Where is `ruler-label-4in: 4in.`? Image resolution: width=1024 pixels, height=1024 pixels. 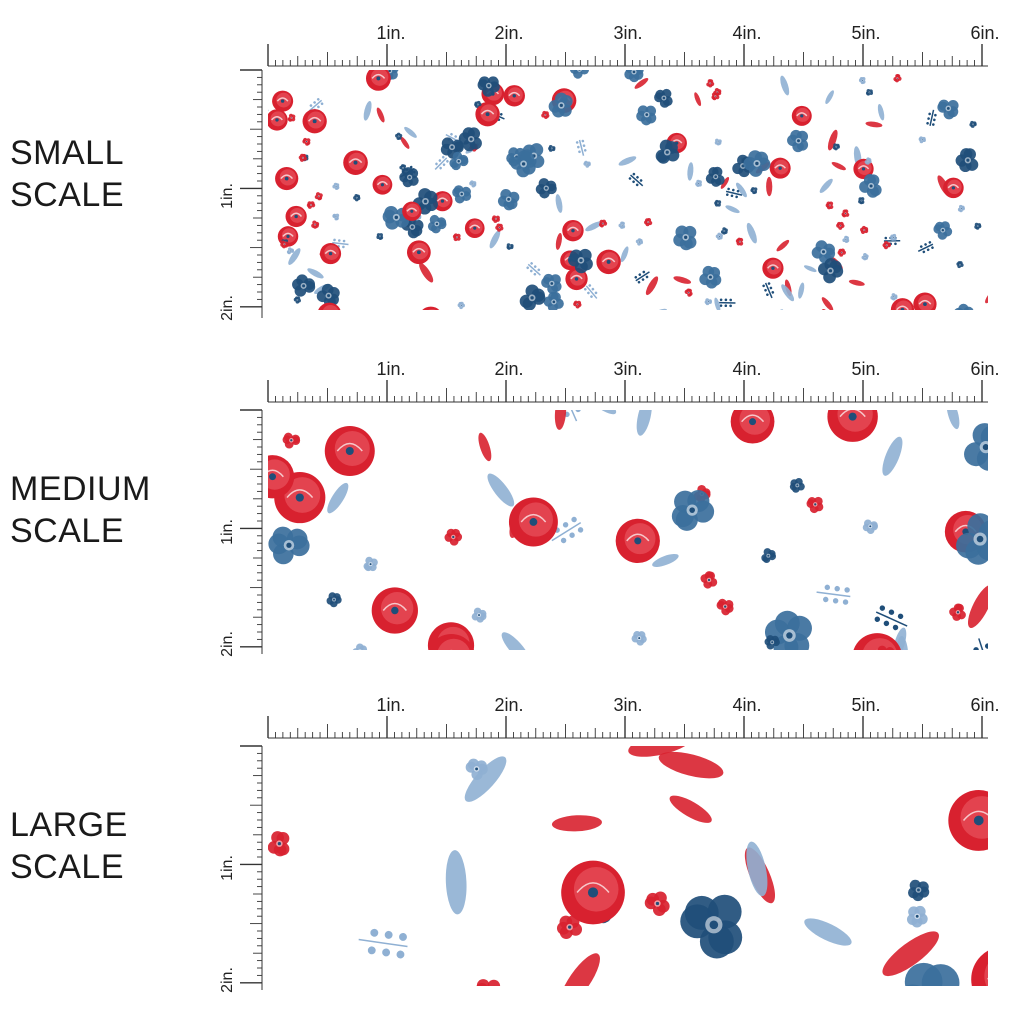
ruler-label-4in: 4in. is located at coordinates (746, 33).